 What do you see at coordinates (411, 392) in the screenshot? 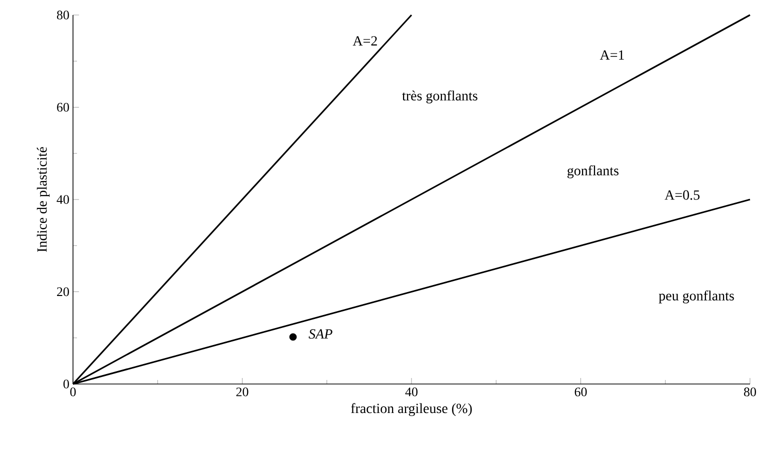
I see `x-tick-label: 40` at bounding box center [411, 392].